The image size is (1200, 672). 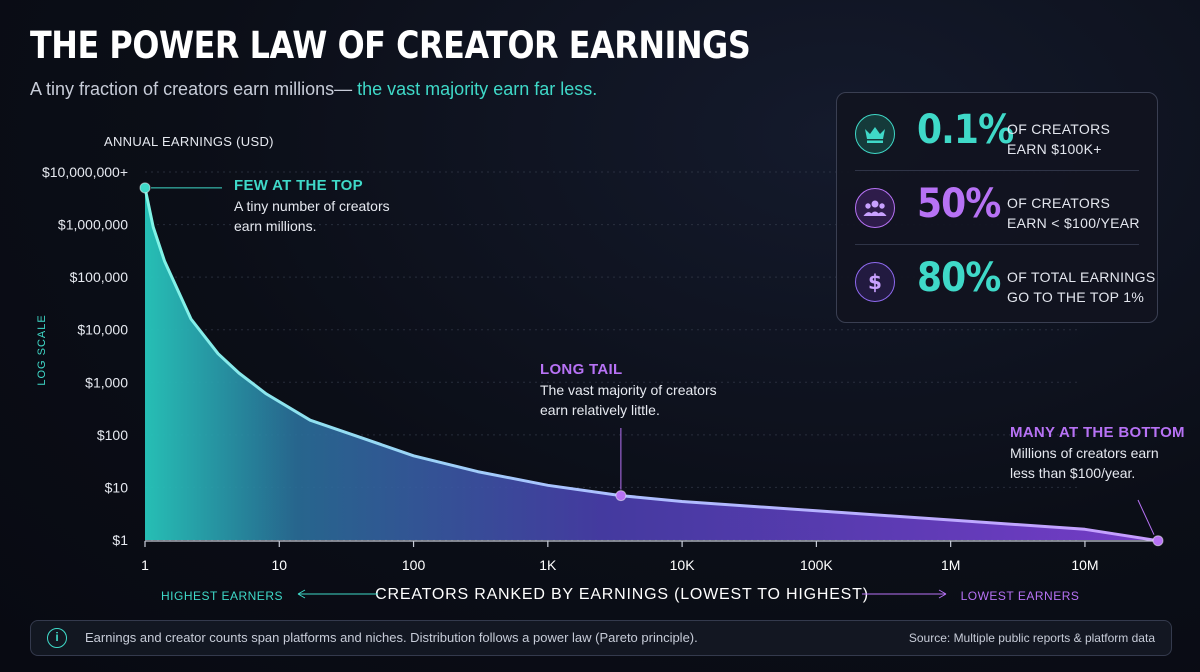 What do you see at coordinates (581, 369) in the screenshot?
I see `annotation-title: LONG TAIL` at bounding box center [581, 369].